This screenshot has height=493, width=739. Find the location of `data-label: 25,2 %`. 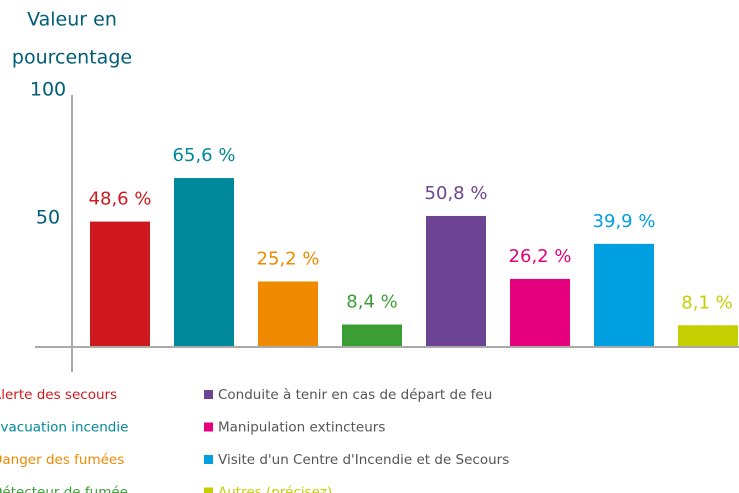

data-label: 25,2 % is located at coordinates (288, 258).